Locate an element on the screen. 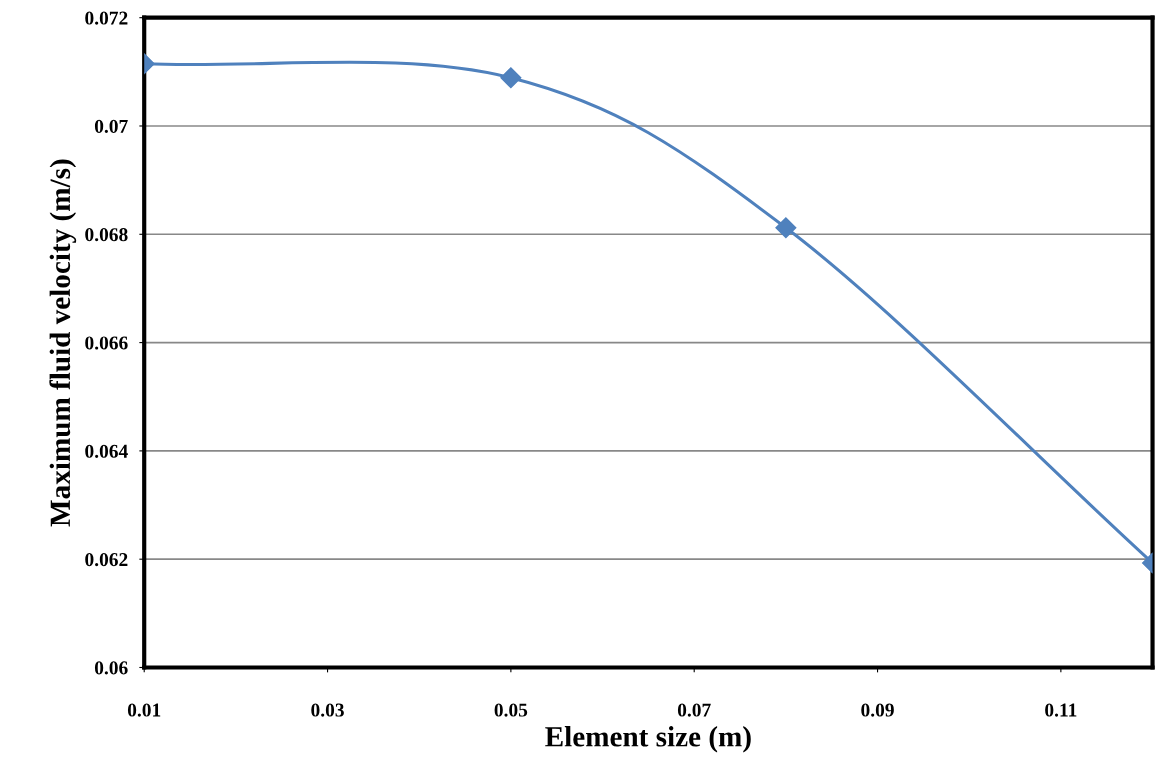 Image resolution: width=1163 pixels, height=769 pixels. x-tick-label: 0.09 is located at coordinates (877, 710).